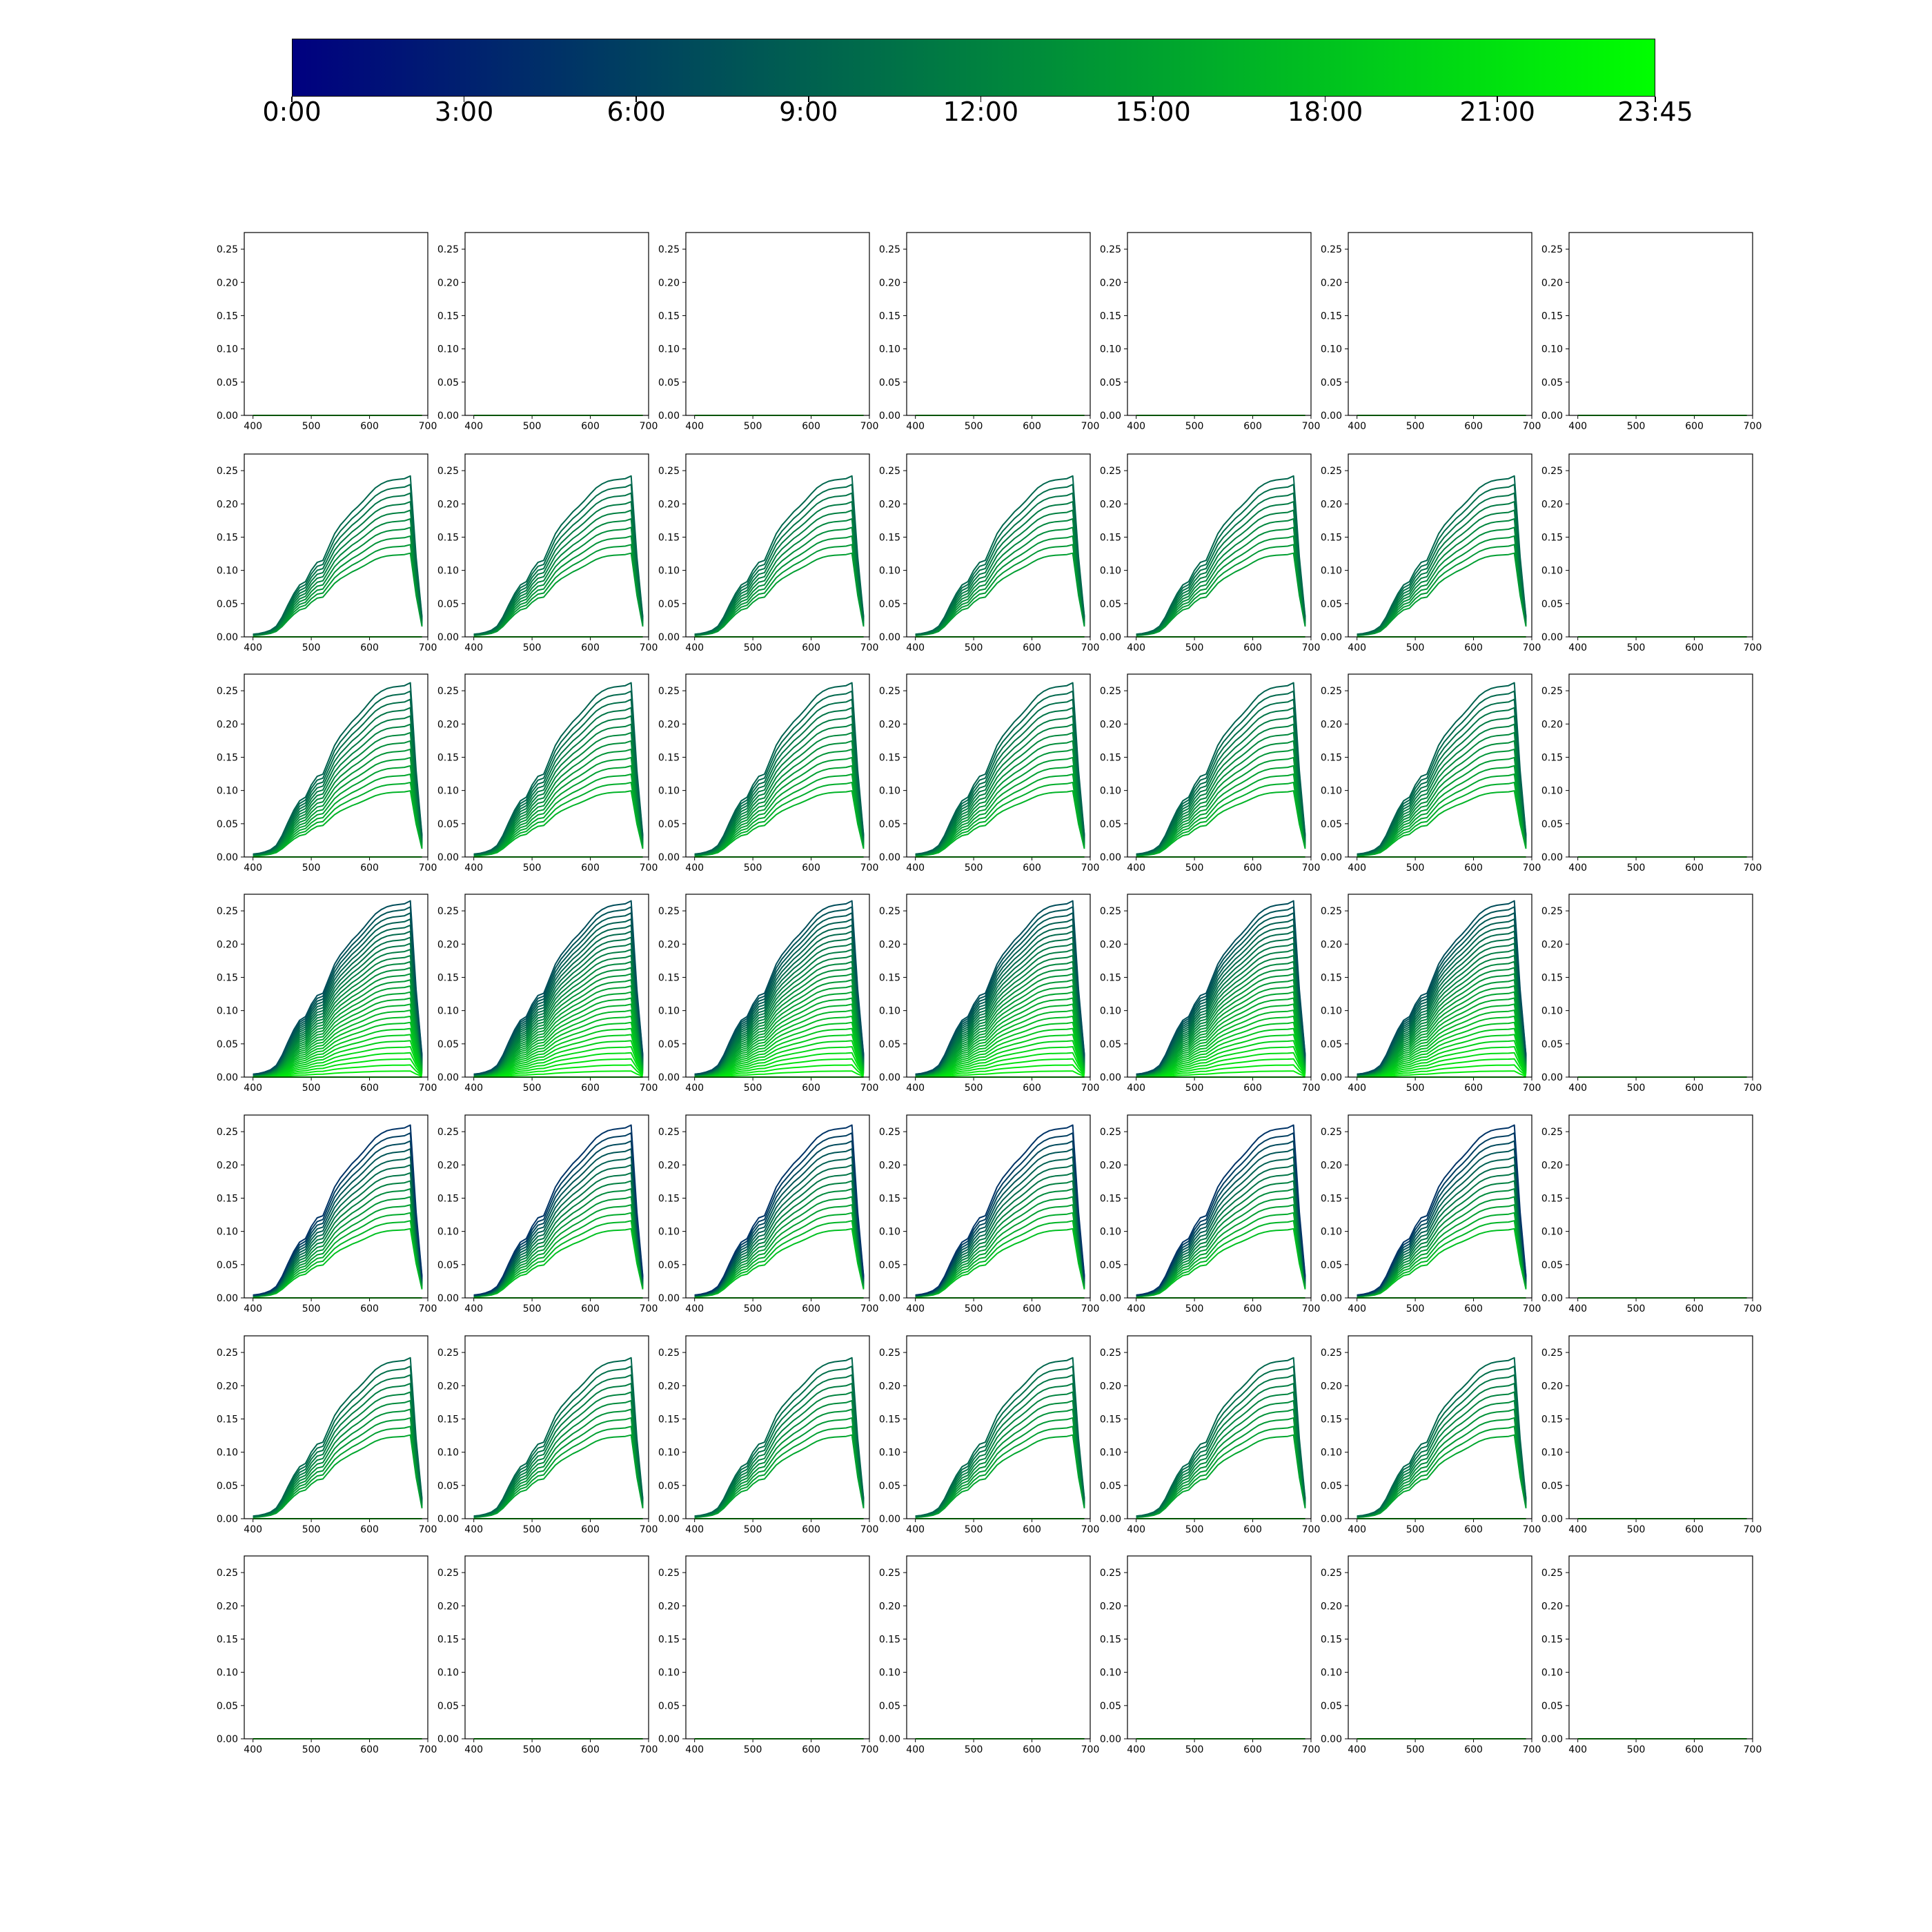 This screenshot has height=1932, width=1932. What do you see at coordinates (1325, 99) in the screenshot?
I see `colorbar-tick` at bounding box center [1325, 99].